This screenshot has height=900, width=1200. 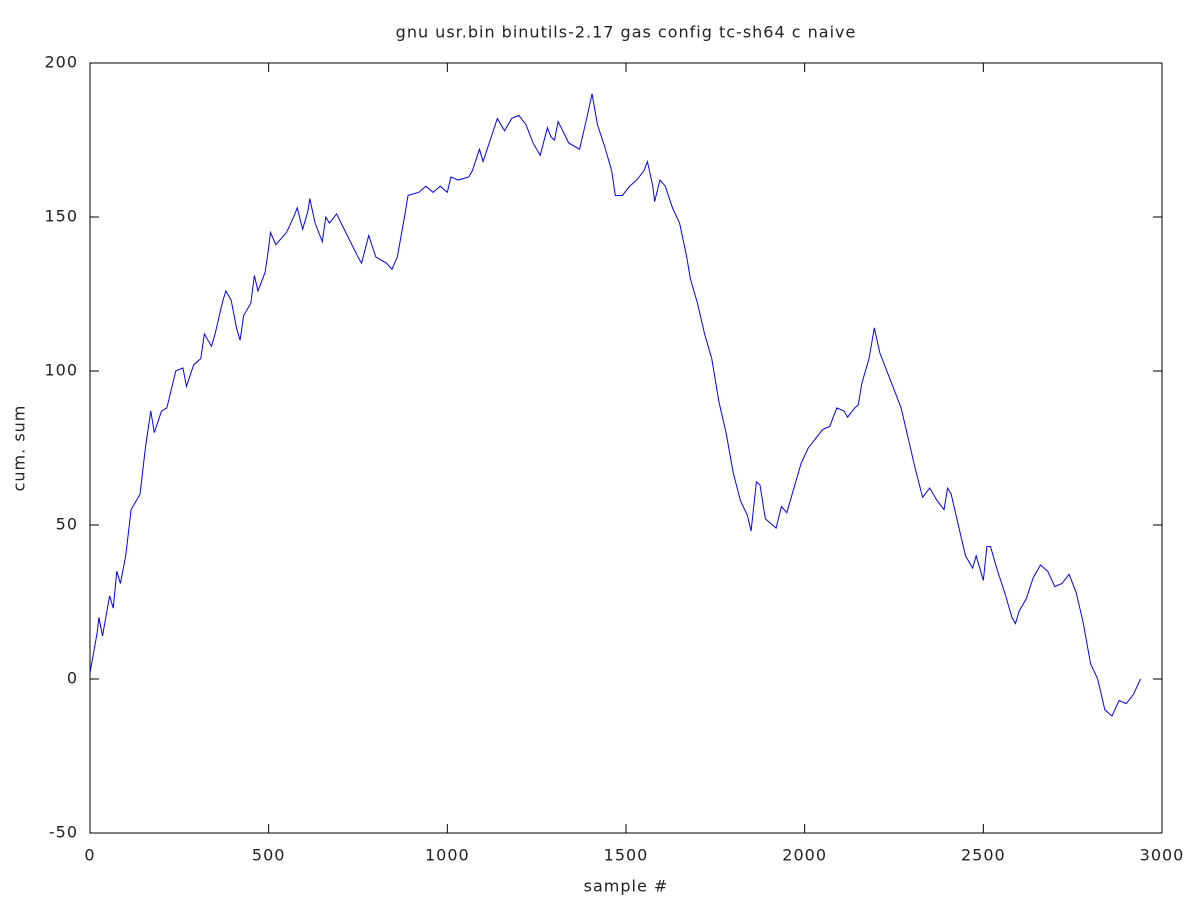 I want to click on x-axis-label: sample #, so click(x=626, y=886).